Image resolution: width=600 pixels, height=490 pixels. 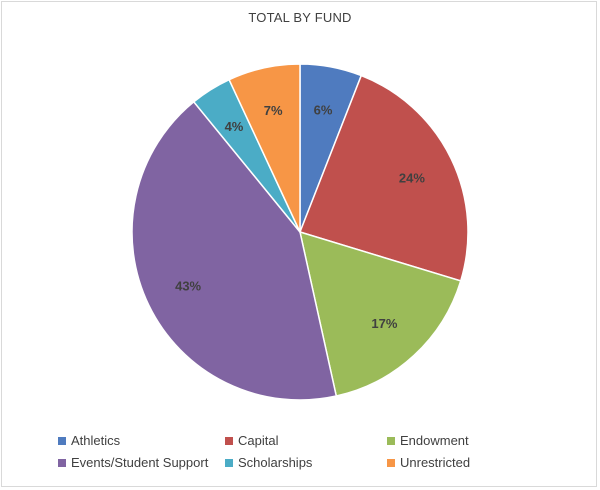 I want to click on pie-slice-capital, so click(x=384, y=178).